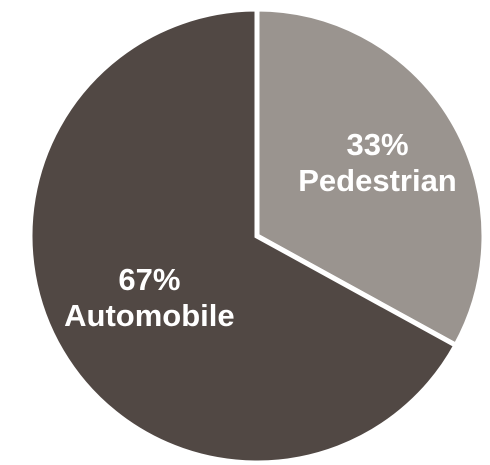  Describe the element at coordinates (377, 144) in the screenshot. I see `pie-percent-label-pedestrian: 33%` at that location.